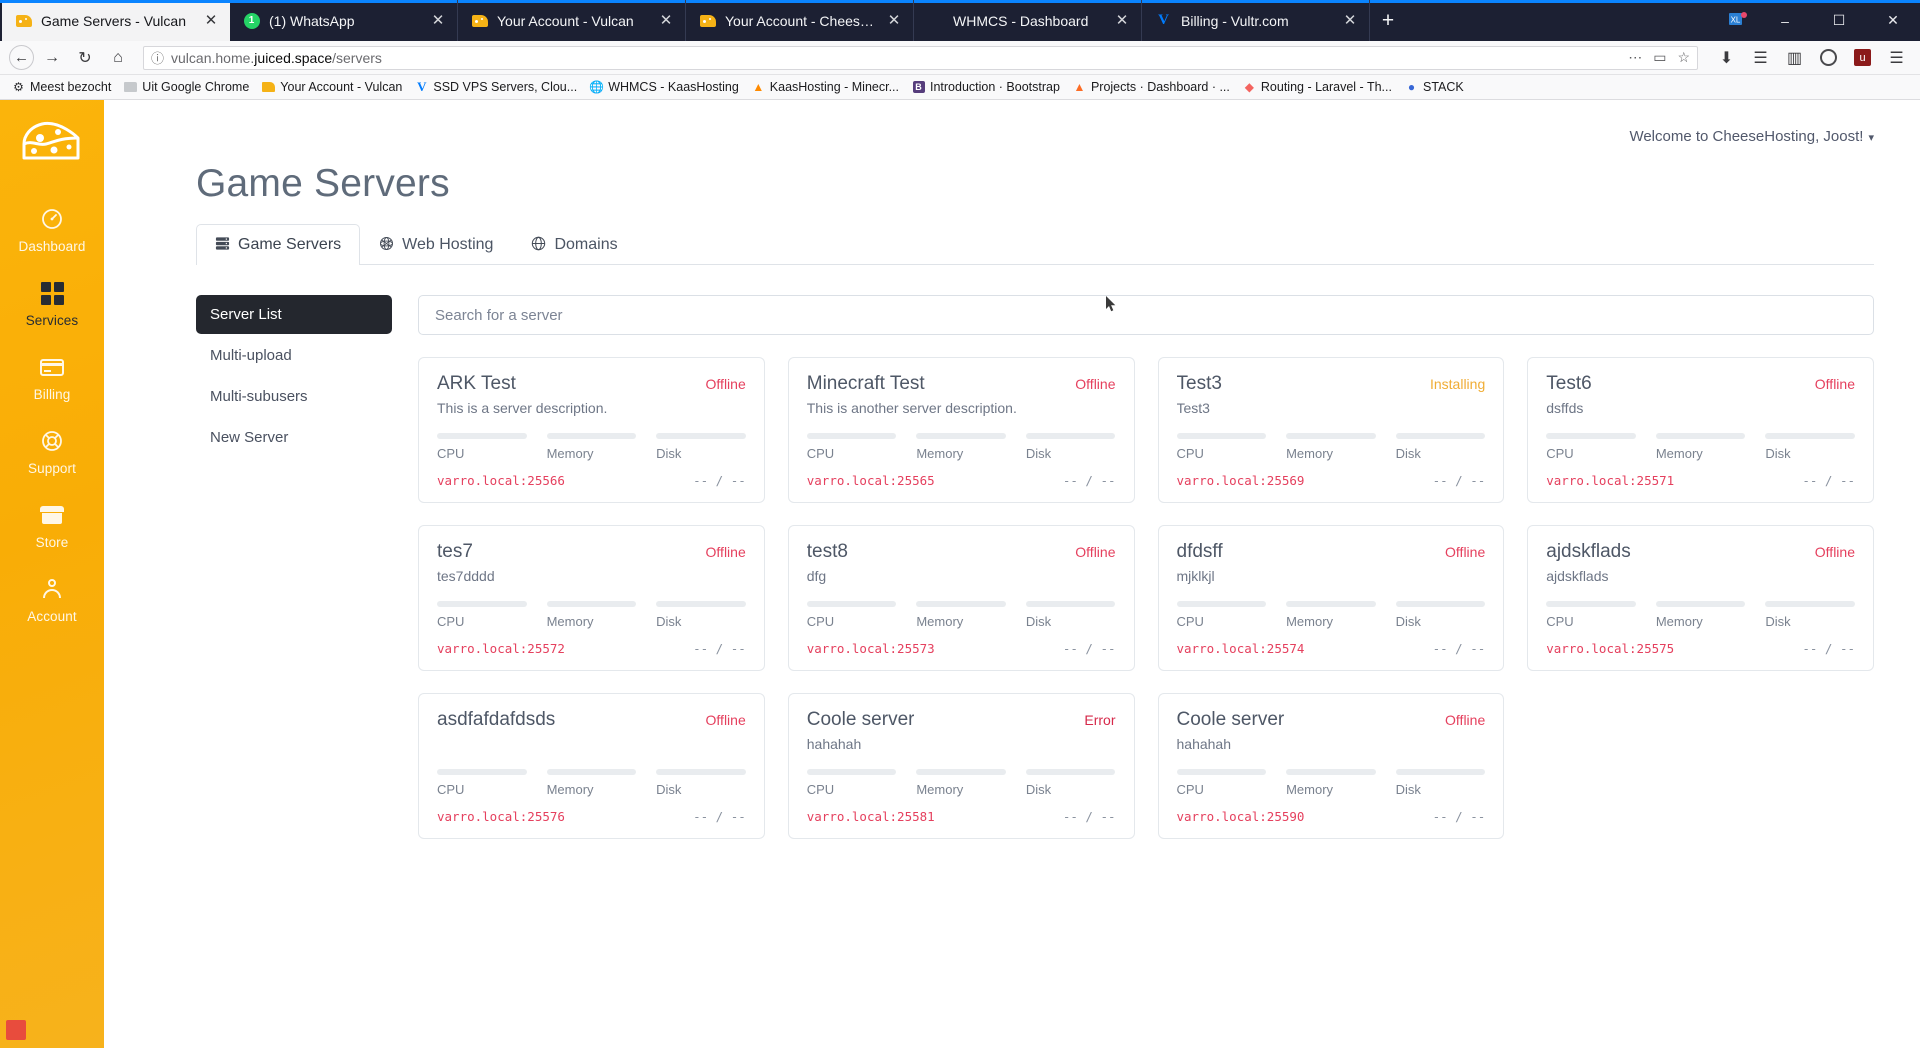  I want to click on site-info-icon: ⓘ, so click(158, 58).